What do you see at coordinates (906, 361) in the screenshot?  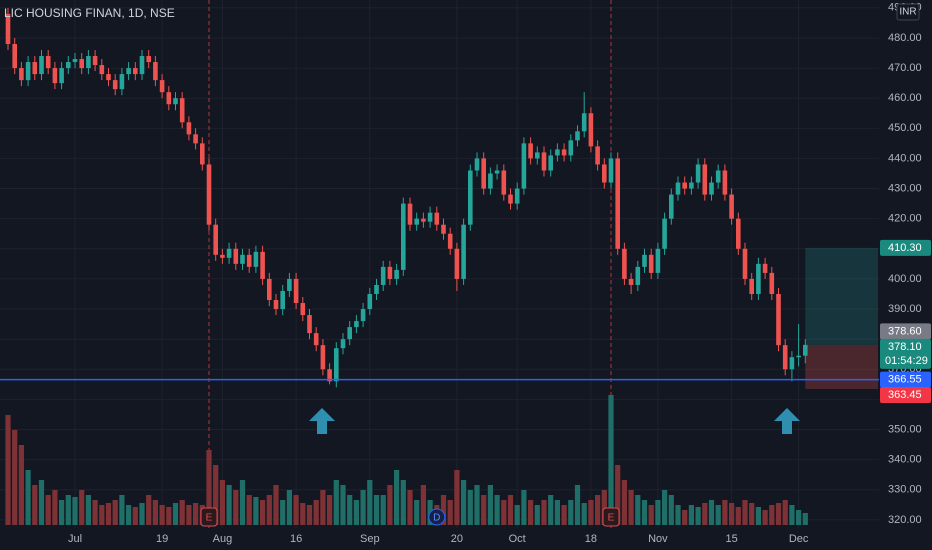 I see `countdown: 01:54:29` at bounding box center [906, 361].